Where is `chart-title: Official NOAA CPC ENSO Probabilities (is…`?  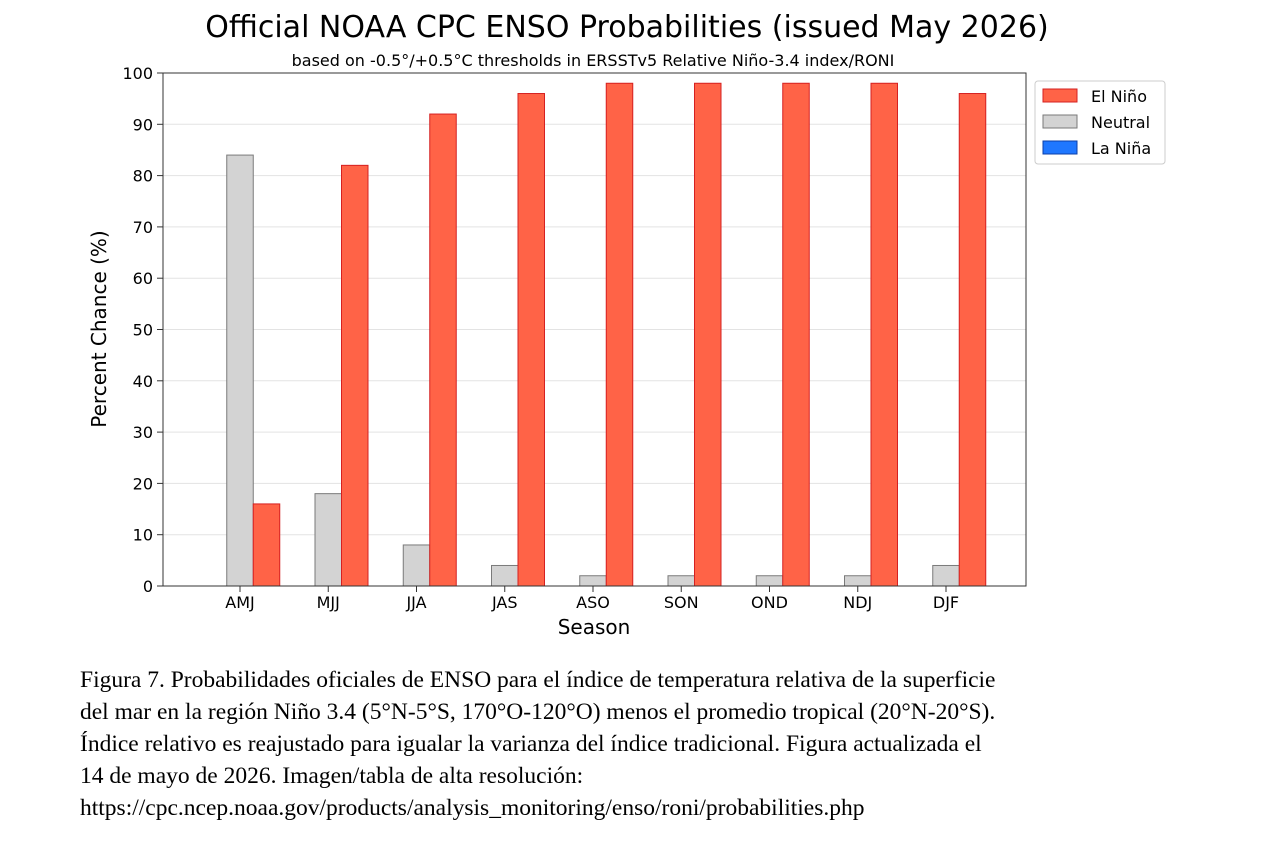 chart-title: Official NOAA CPC ENSO Probabilities (is… is located at coordinates (627, 27).